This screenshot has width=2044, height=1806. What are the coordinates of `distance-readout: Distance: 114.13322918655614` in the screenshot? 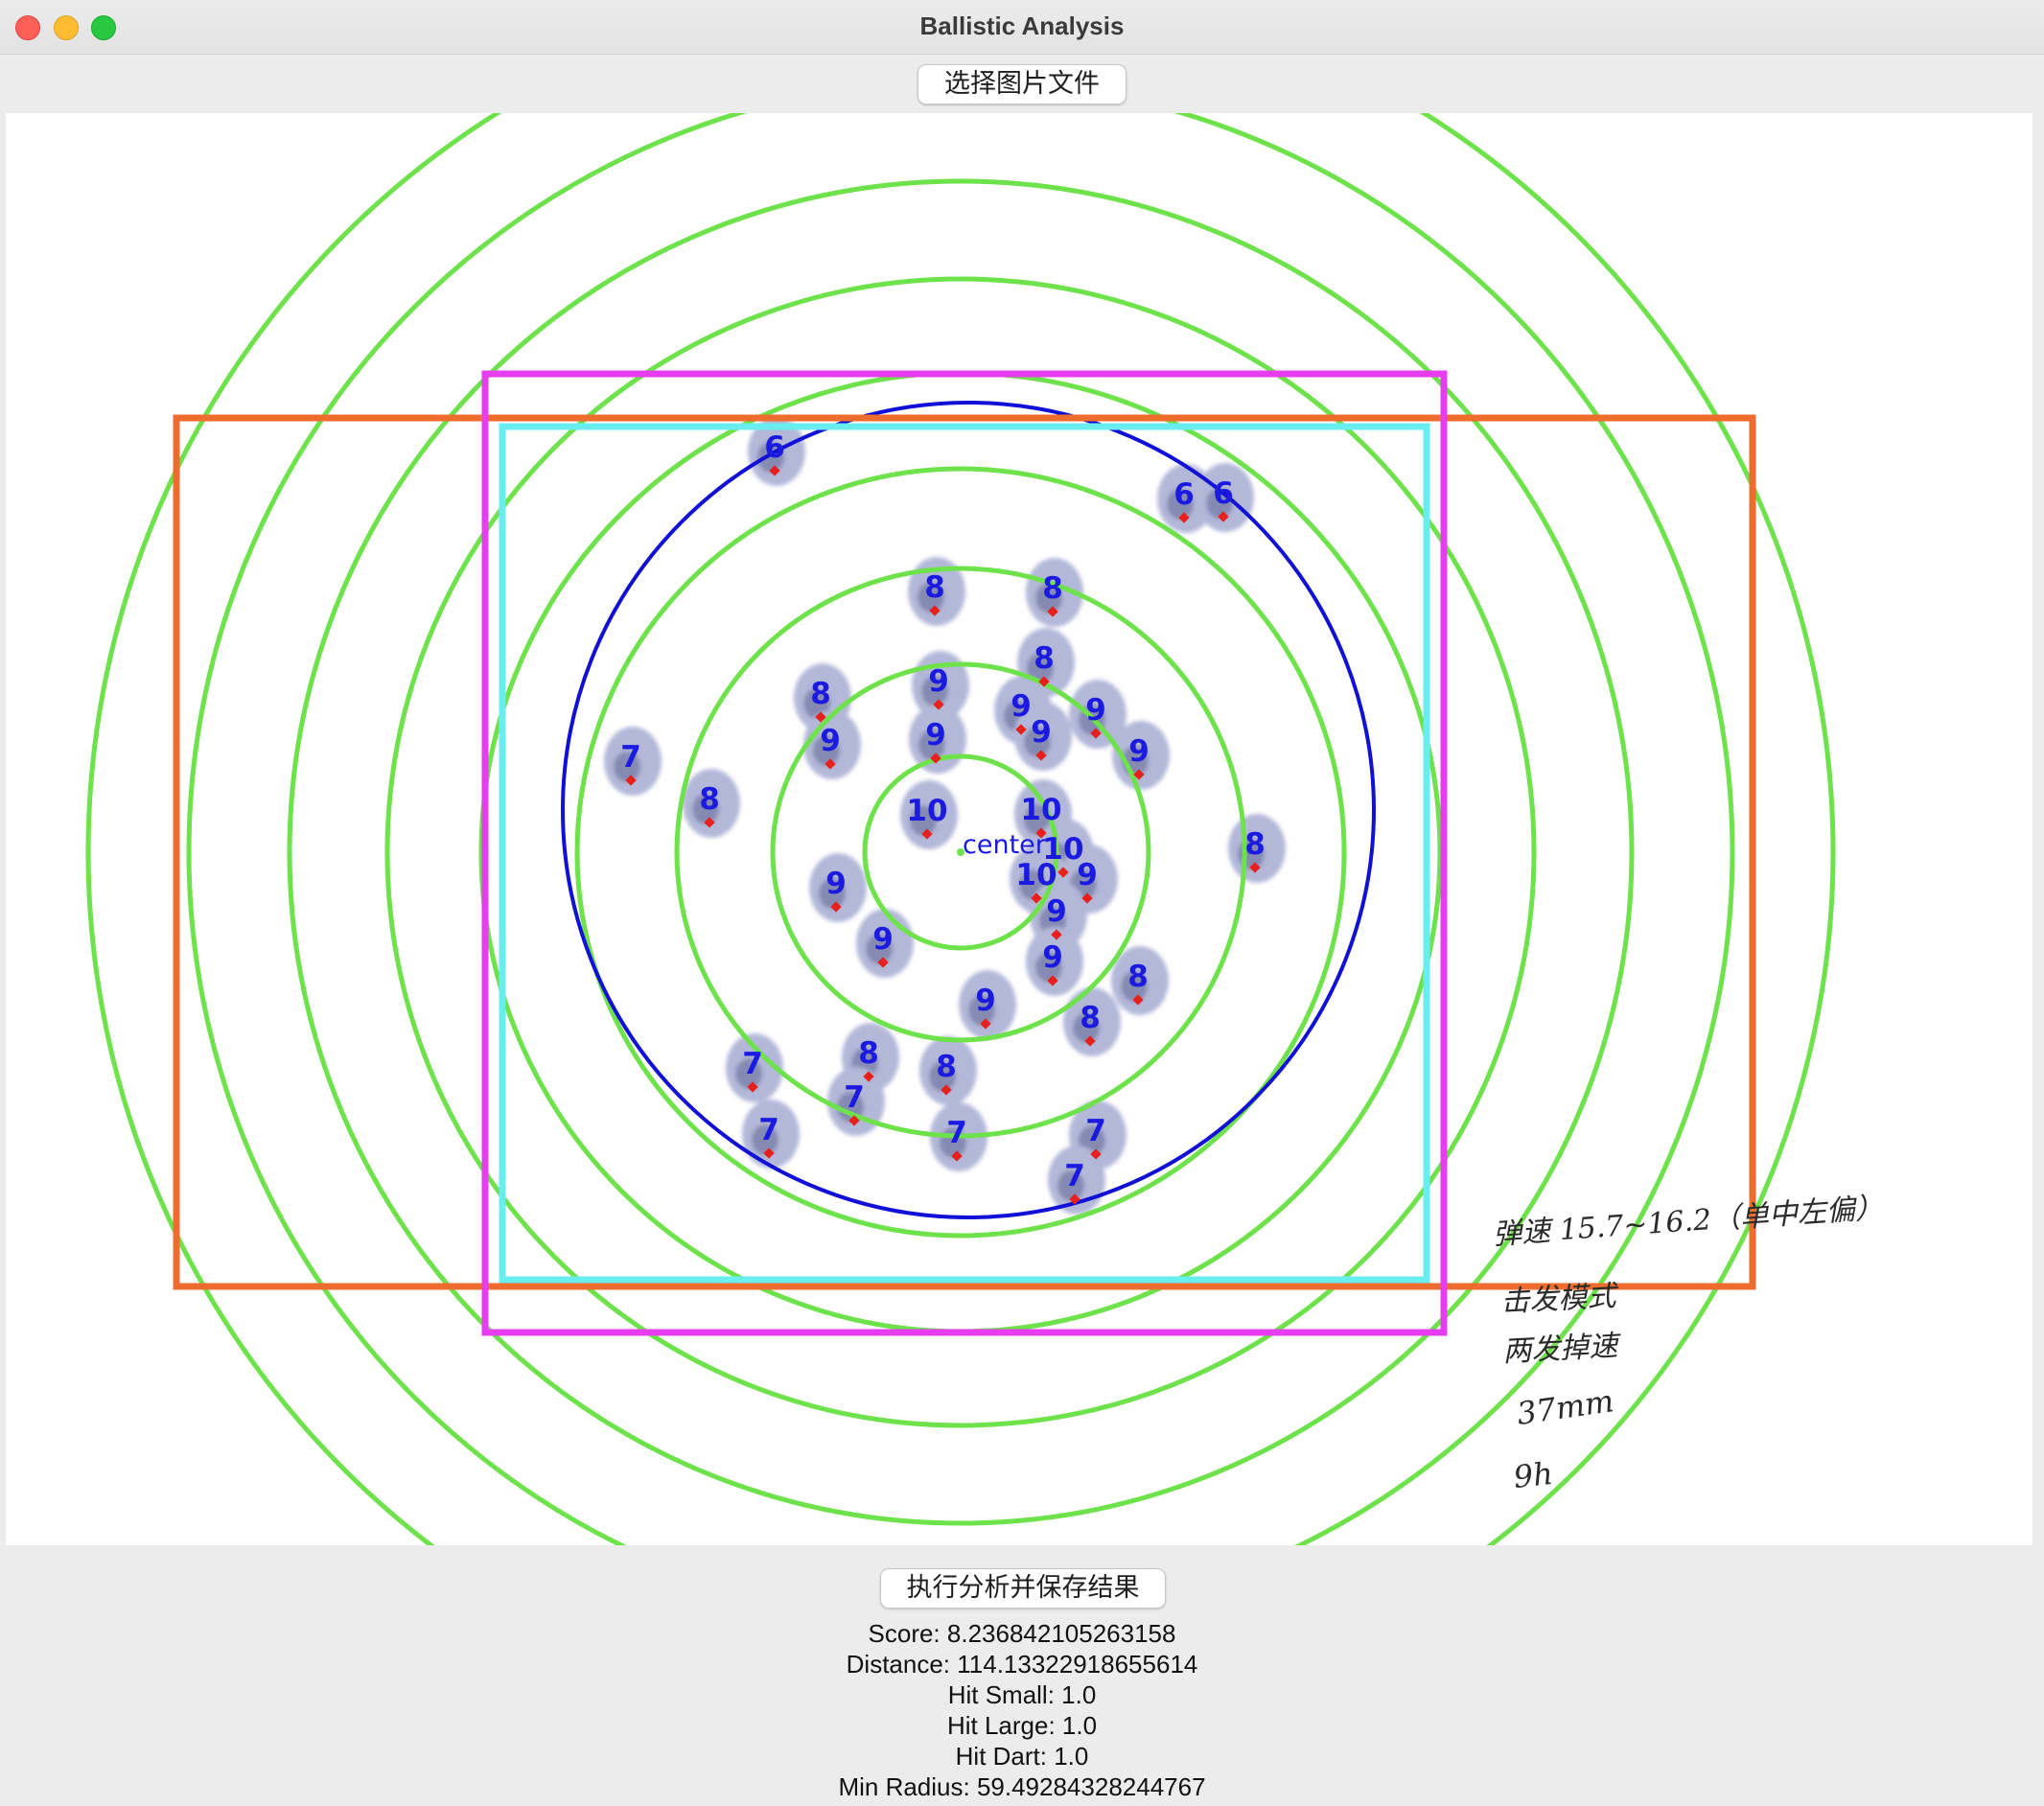 It's located at (1022, 1664).